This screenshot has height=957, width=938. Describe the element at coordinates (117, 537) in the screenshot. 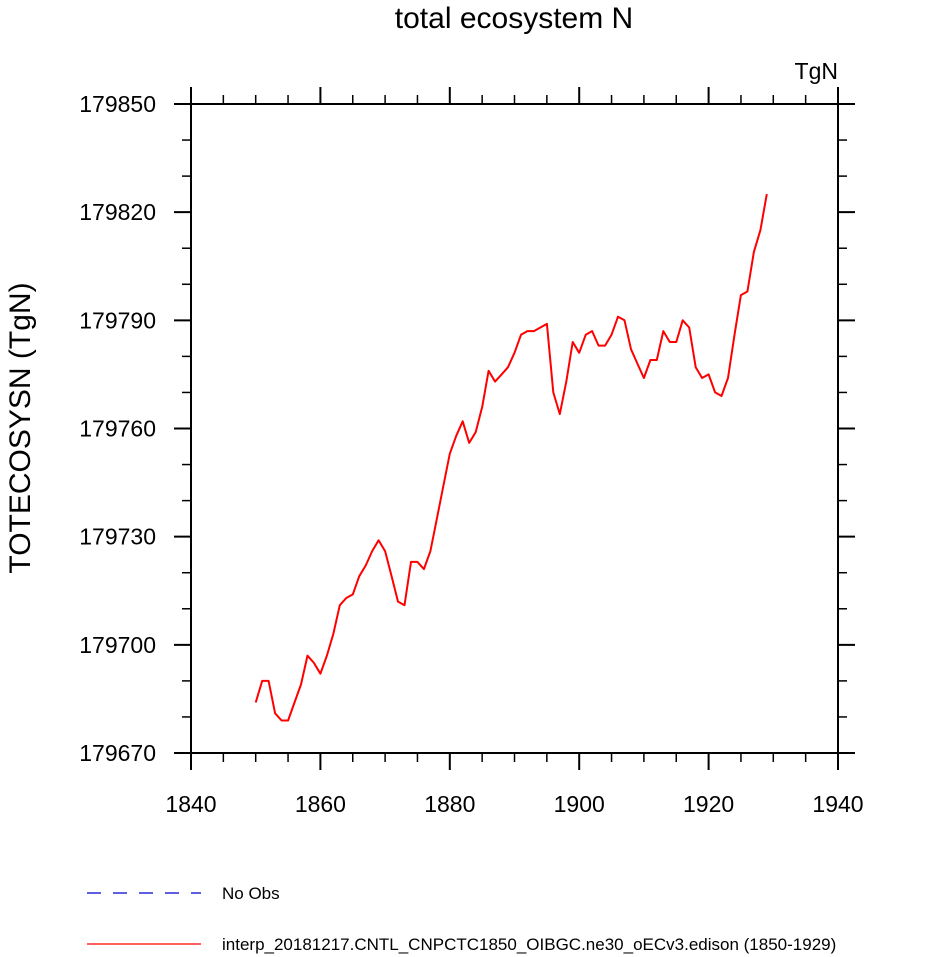

I see `y-tick-label: 179730` at that location.